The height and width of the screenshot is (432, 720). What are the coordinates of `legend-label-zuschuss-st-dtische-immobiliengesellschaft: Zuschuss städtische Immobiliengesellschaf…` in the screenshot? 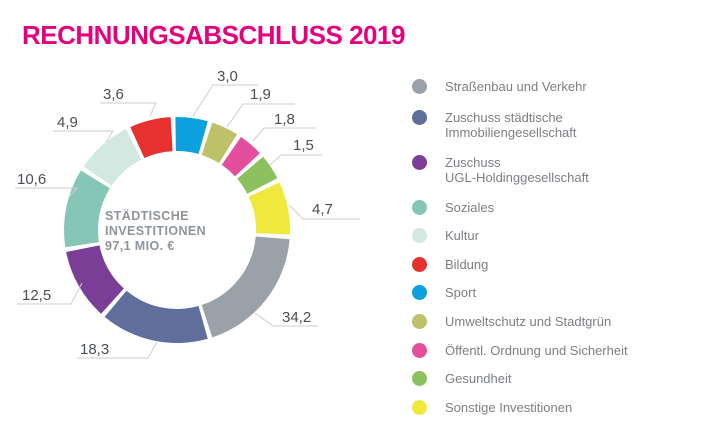 It's located at (511, 125).